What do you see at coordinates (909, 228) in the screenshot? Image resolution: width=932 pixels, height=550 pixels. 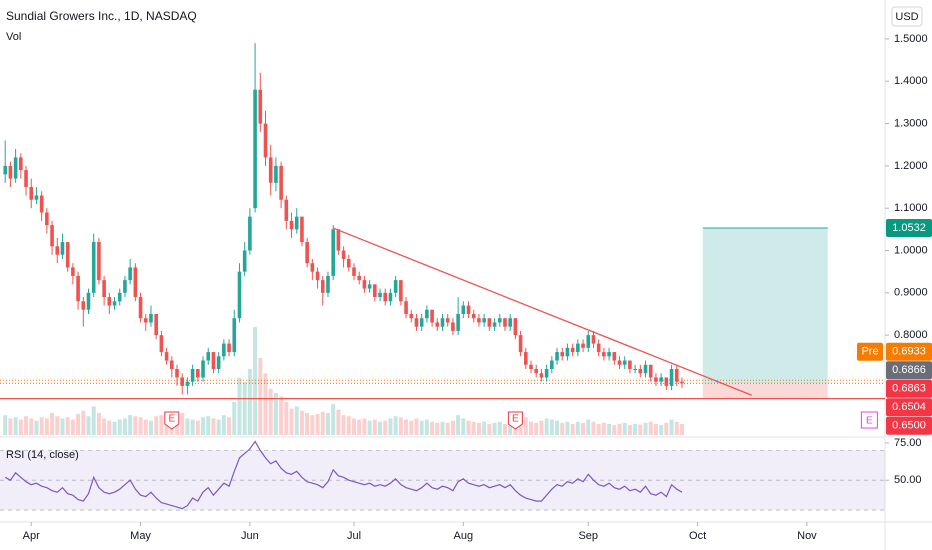 I see `price-tag-label: 1.0532` at bounding box center [909, 228].